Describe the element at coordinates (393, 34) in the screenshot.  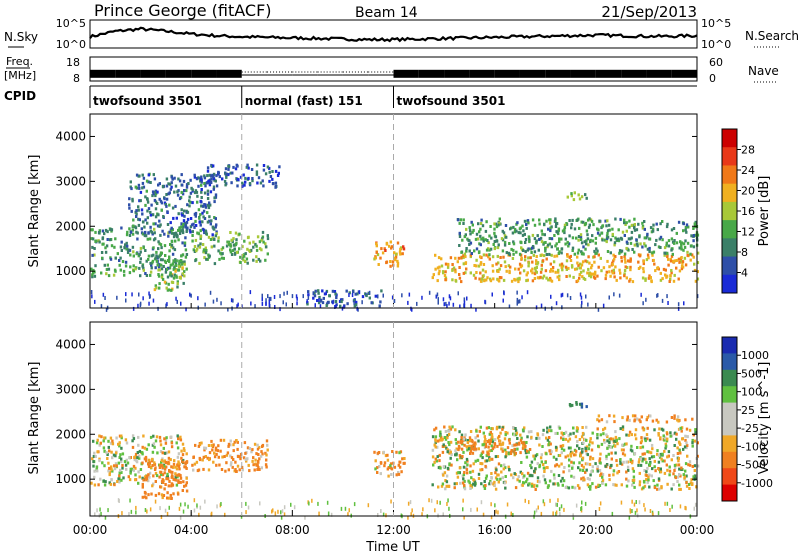
I see `noise-series` at that location.